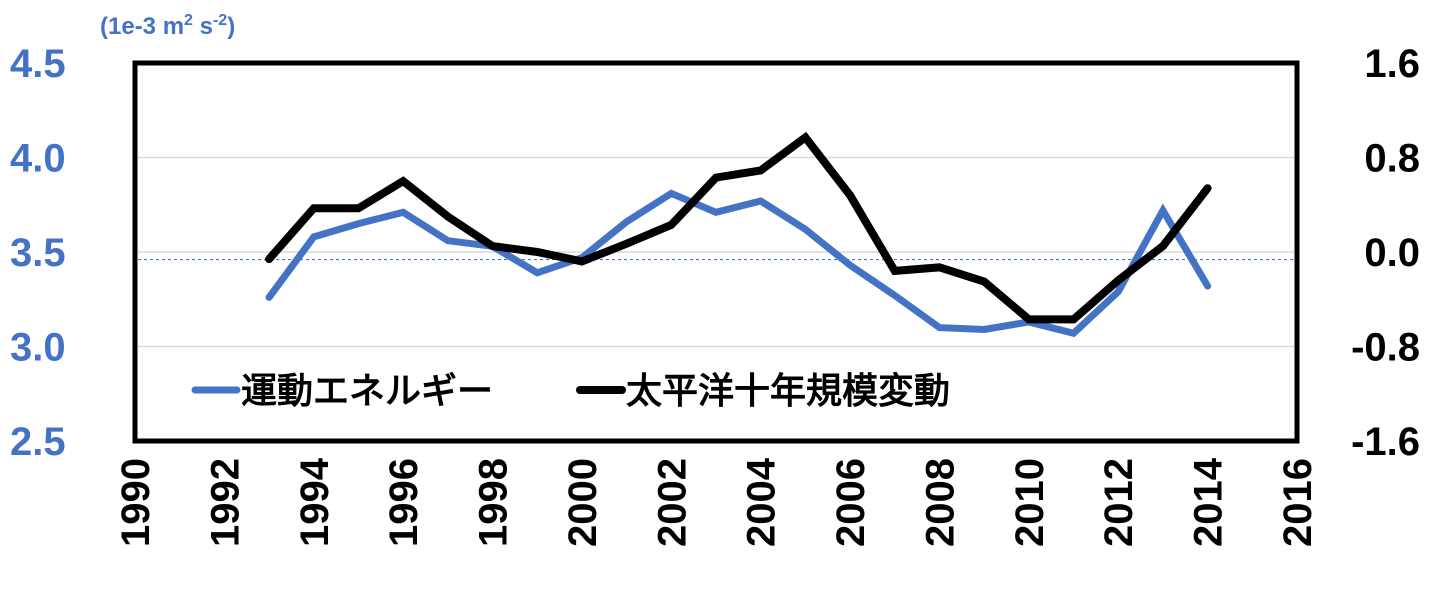  Describe the element at coordinates (672, 502) in the screenshot. I see `x-tick-label: 2002` at that location.